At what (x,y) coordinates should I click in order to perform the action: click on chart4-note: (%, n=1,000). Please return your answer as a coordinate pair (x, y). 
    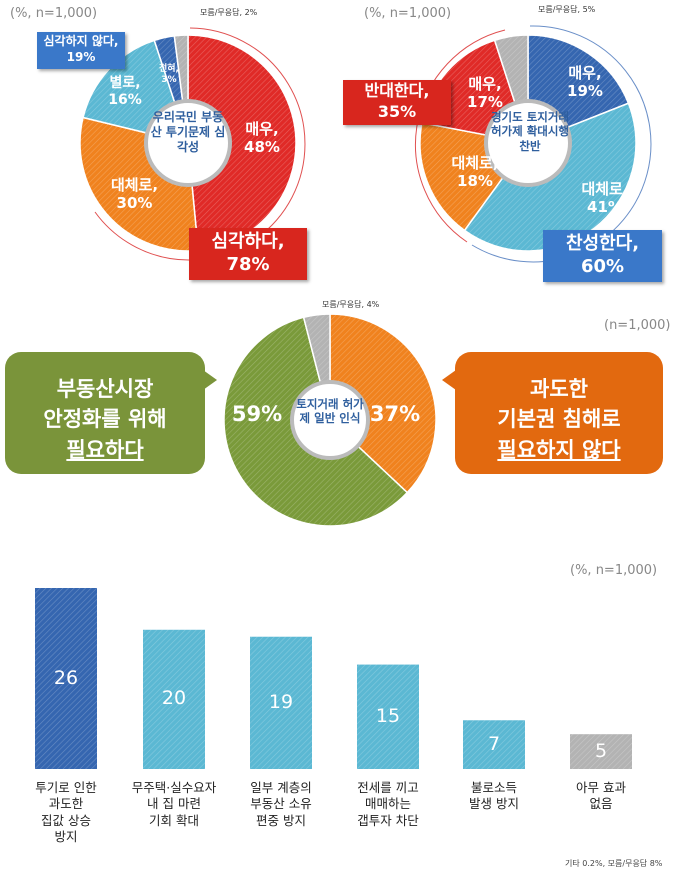
    Looking at the image, I should click on (614, 570).